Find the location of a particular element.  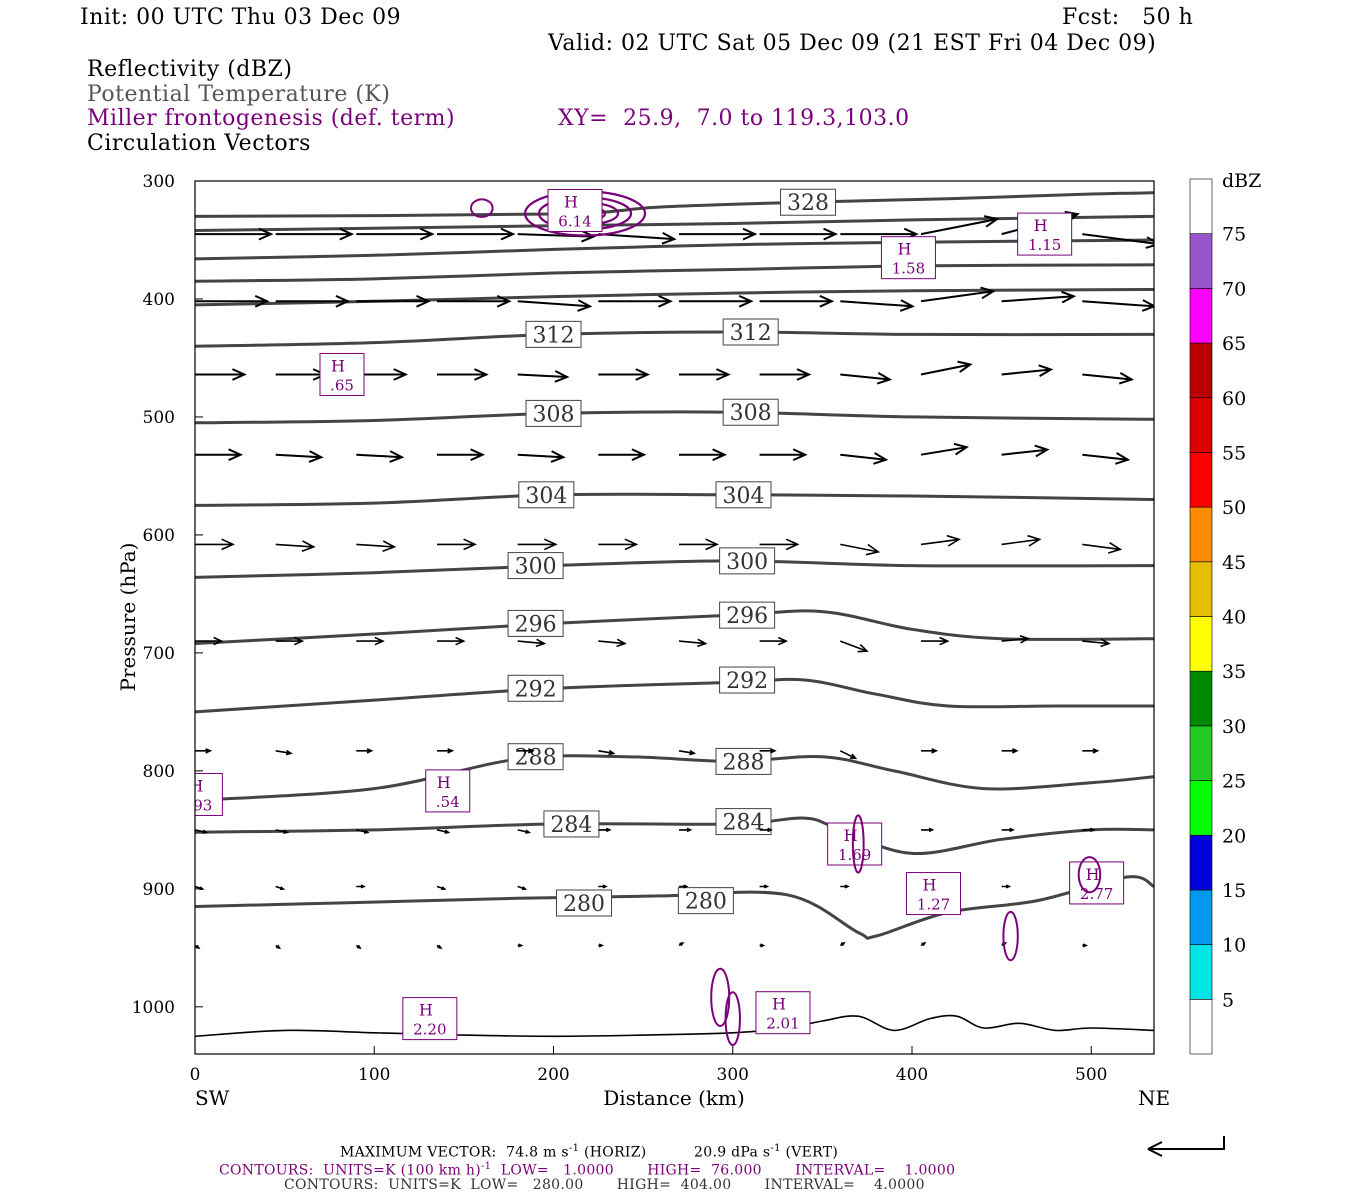

surface-terrain-line is located at coordinates (674, 1026).